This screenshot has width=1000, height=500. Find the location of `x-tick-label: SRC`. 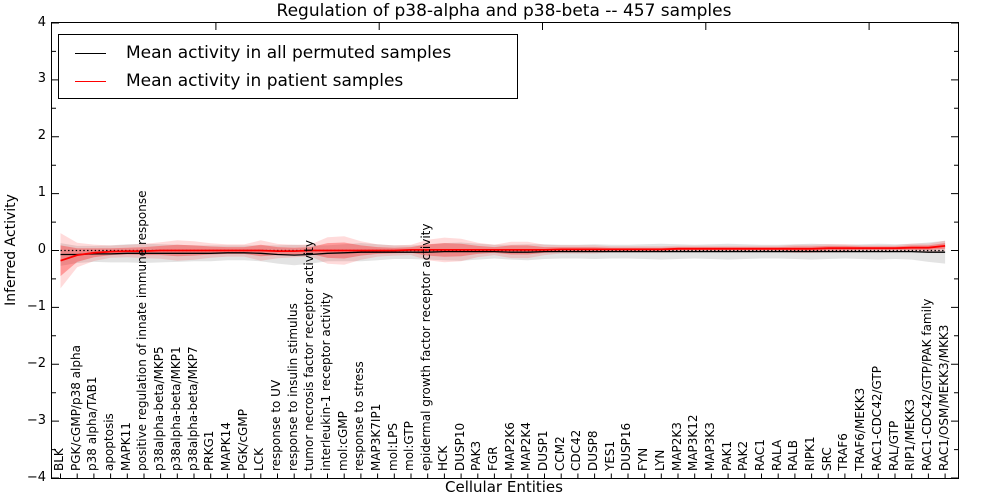

x-tick-label: SRC is located at coordinates (826, 459).